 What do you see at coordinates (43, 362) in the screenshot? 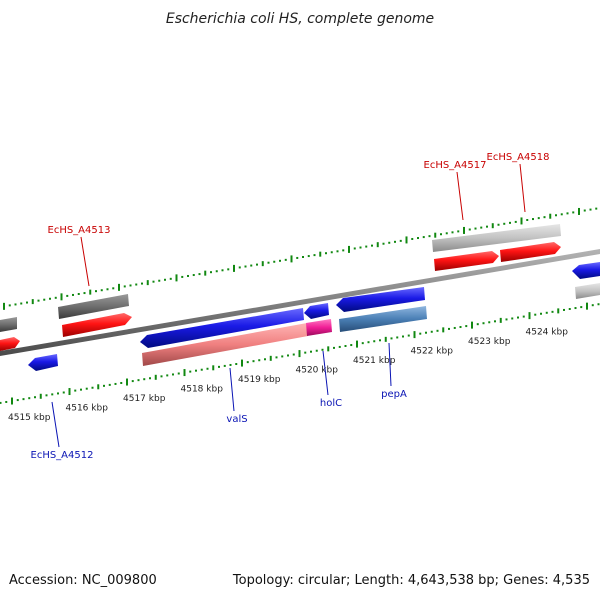
I see `gene-feature-ecHS-A4512` at bounding box center [43, 362].